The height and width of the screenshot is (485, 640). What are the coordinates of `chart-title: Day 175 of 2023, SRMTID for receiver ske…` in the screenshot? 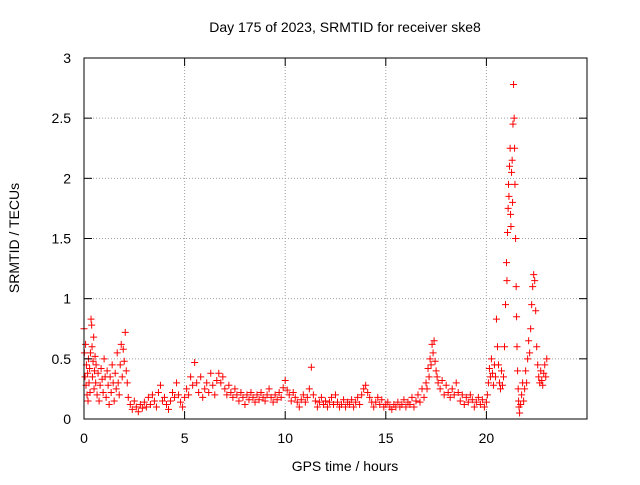 It's located at (345, 27).